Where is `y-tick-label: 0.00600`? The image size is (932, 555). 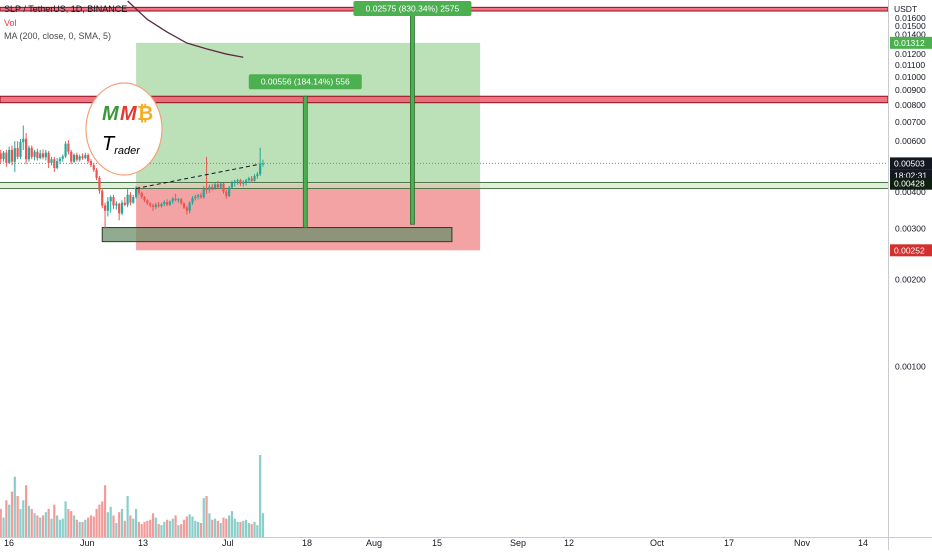 y-tick-label: 0.00600 is located at coordinates (910, 141).